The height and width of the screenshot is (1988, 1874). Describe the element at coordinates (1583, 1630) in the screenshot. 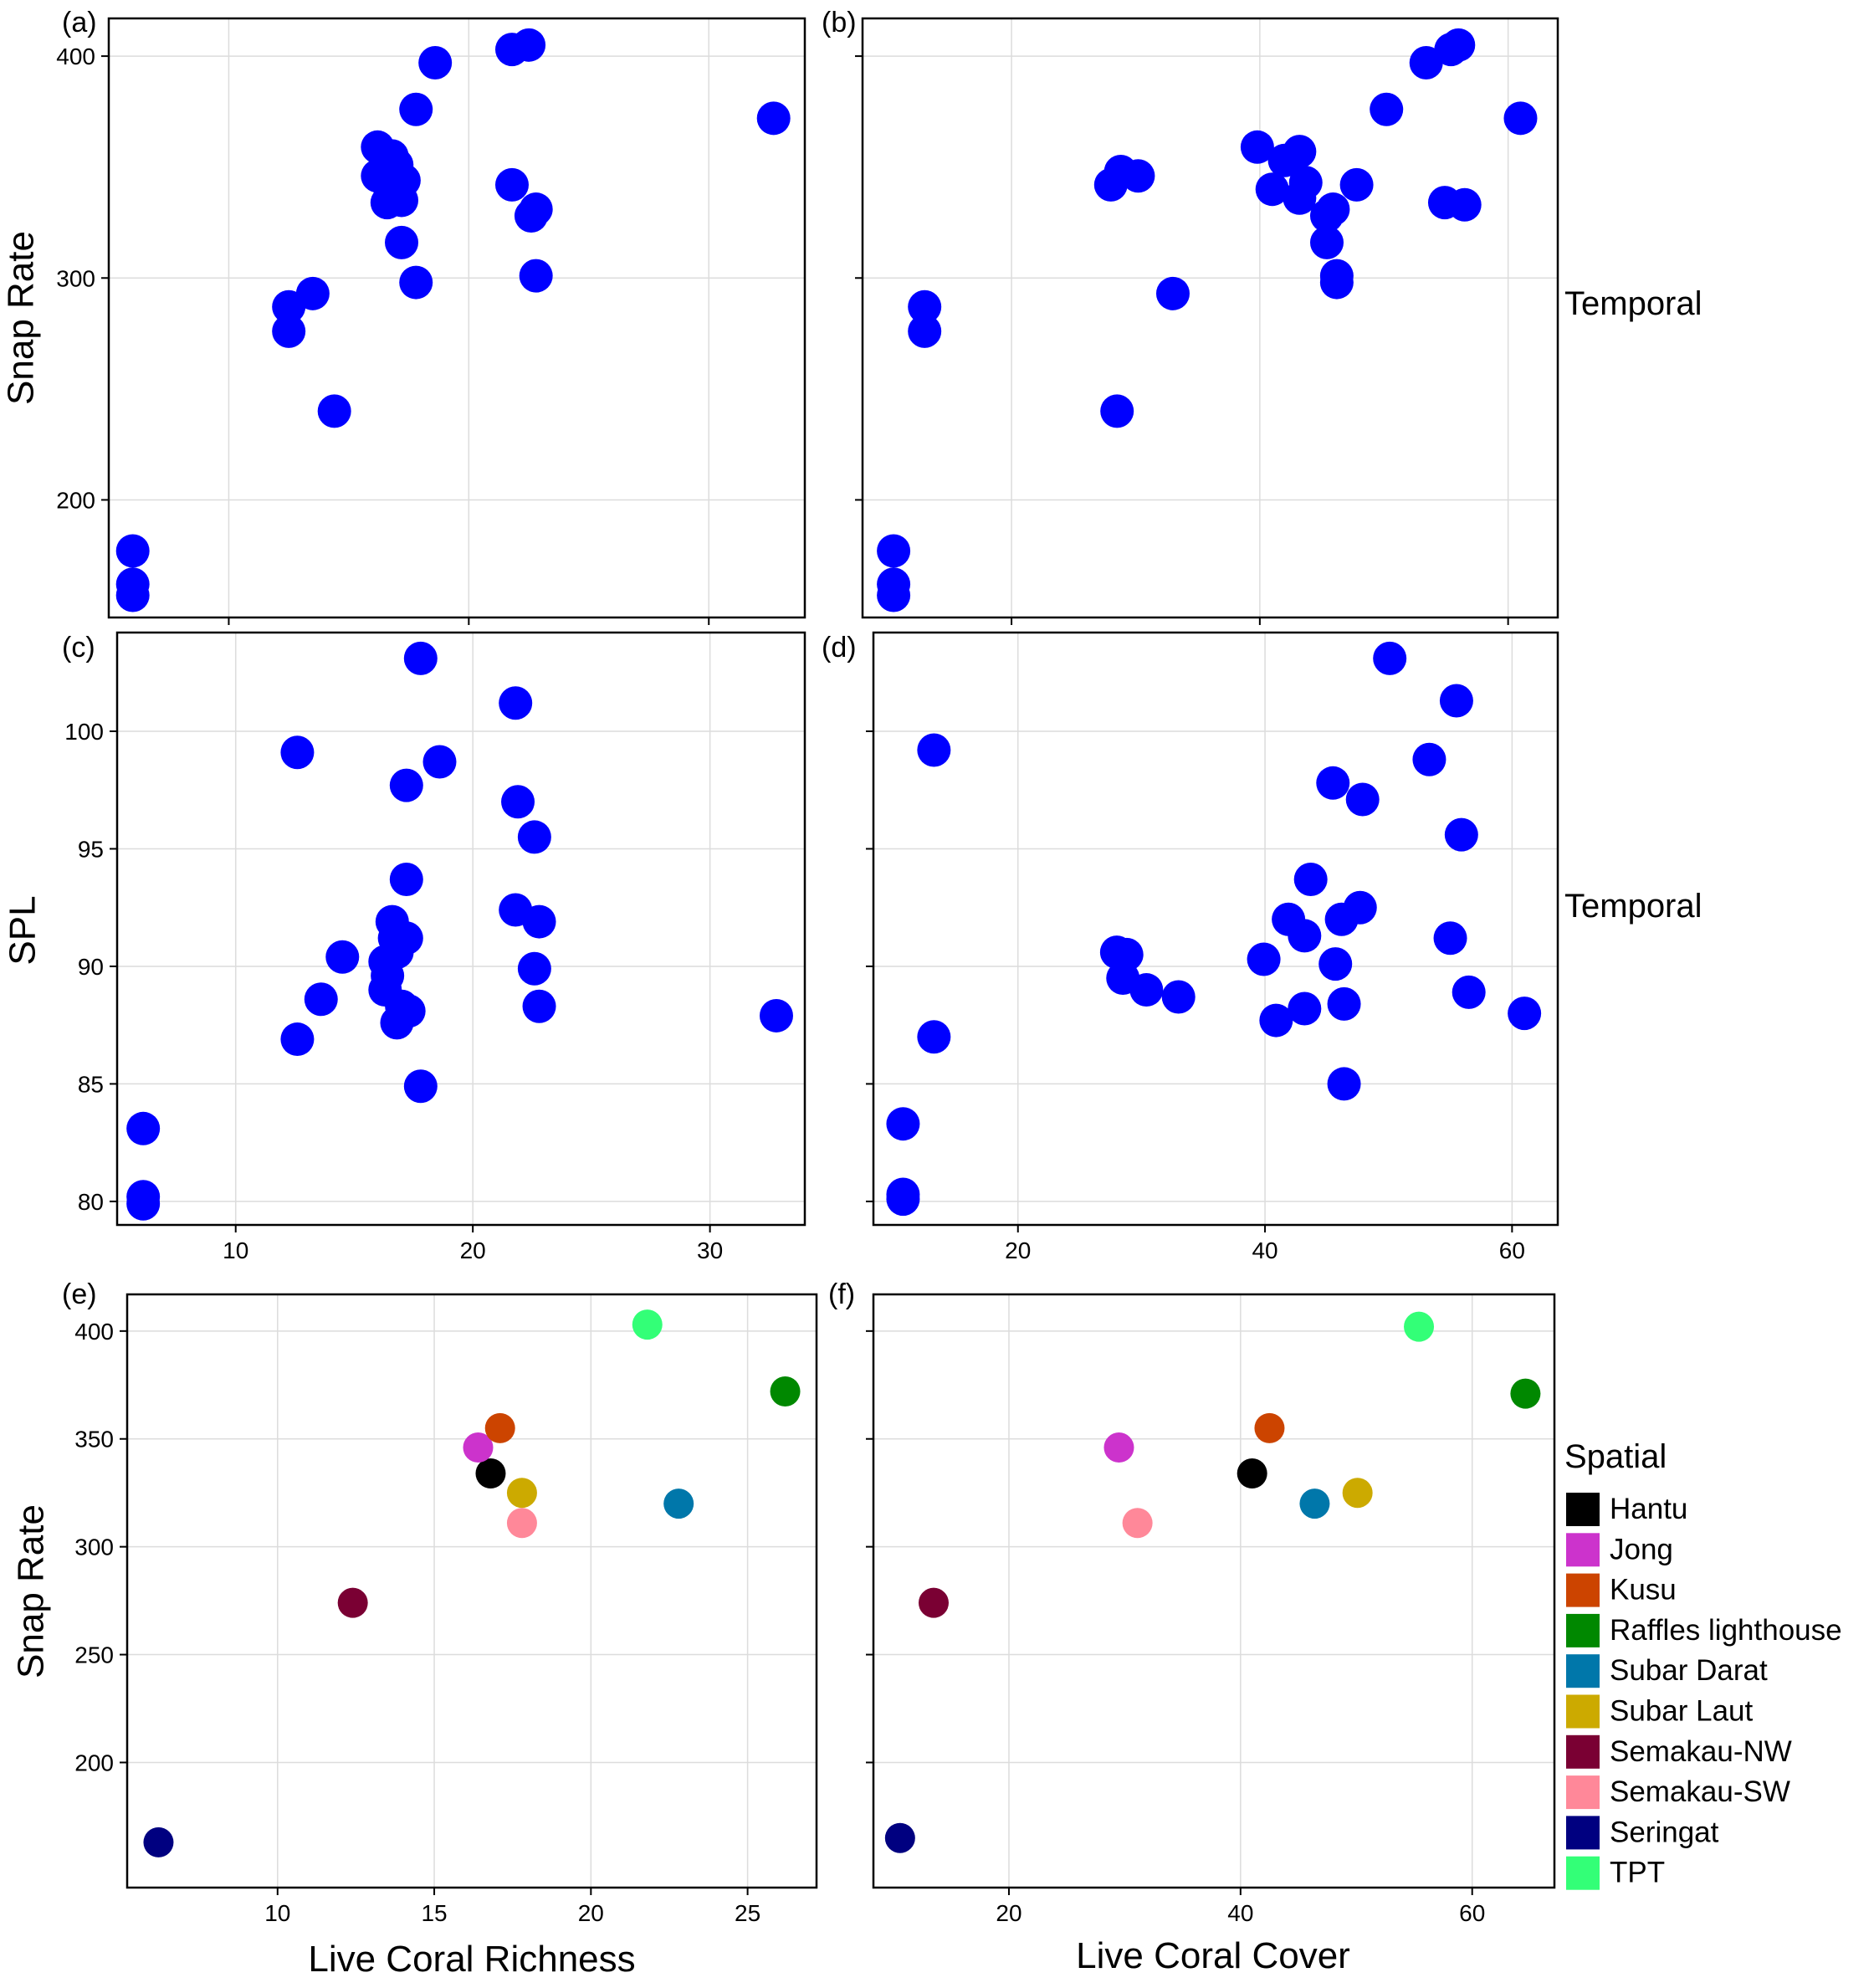

I see `legend-swatch-raffles-lighthouse` at that location.